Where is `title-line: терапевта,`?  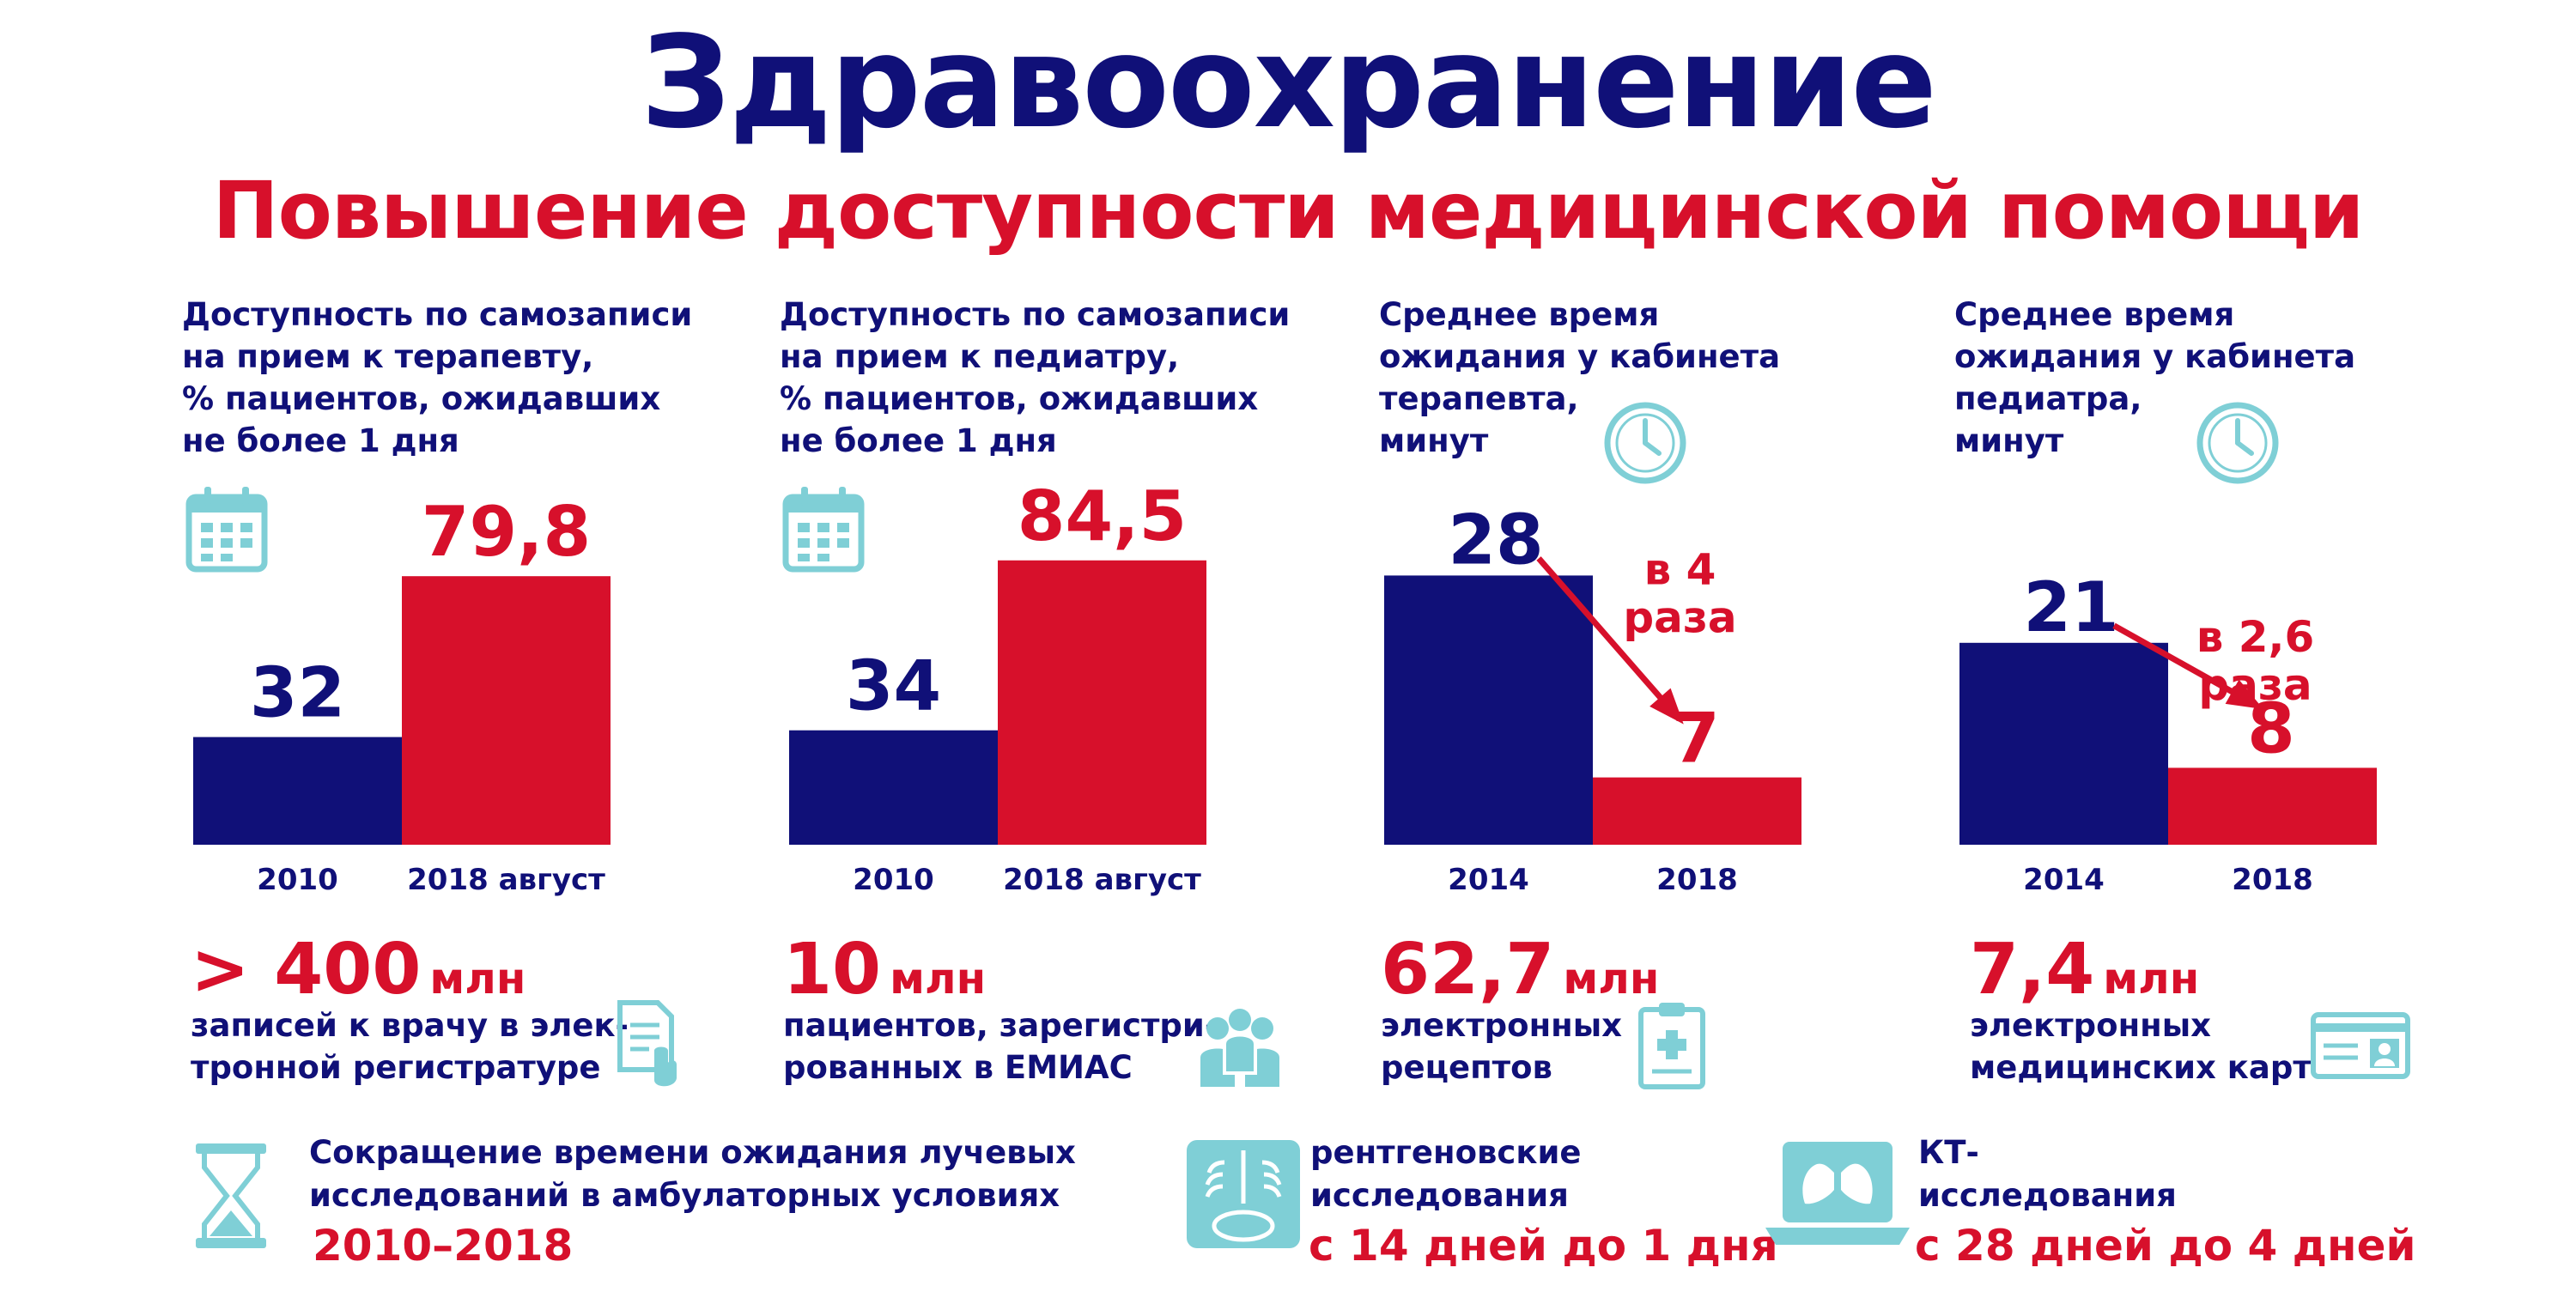 title-line: терапевта, is located at coordinates (1479, 399).